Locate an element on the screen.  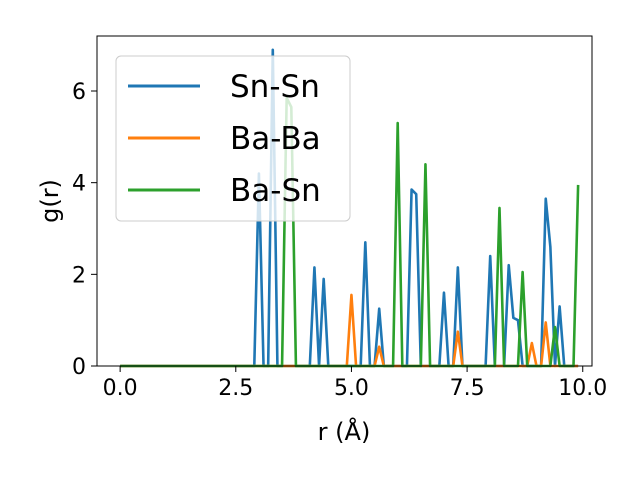
legend-box is located at coordinates (233, 138).